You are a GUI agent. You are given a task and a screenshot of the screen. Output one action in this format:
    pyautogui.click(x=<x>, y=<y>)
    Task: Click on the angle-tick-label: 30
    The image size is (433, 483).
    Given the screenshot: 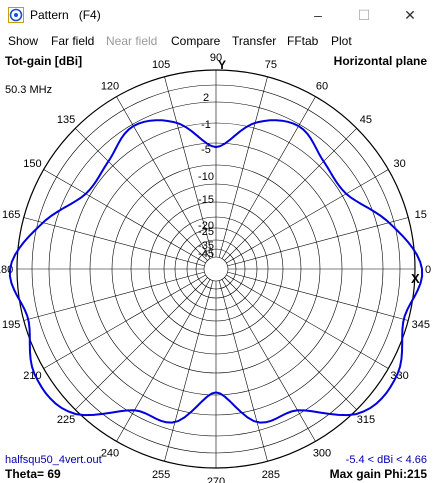 What is the action you would take?
    pyautogui.click(x=399, y=164)
    